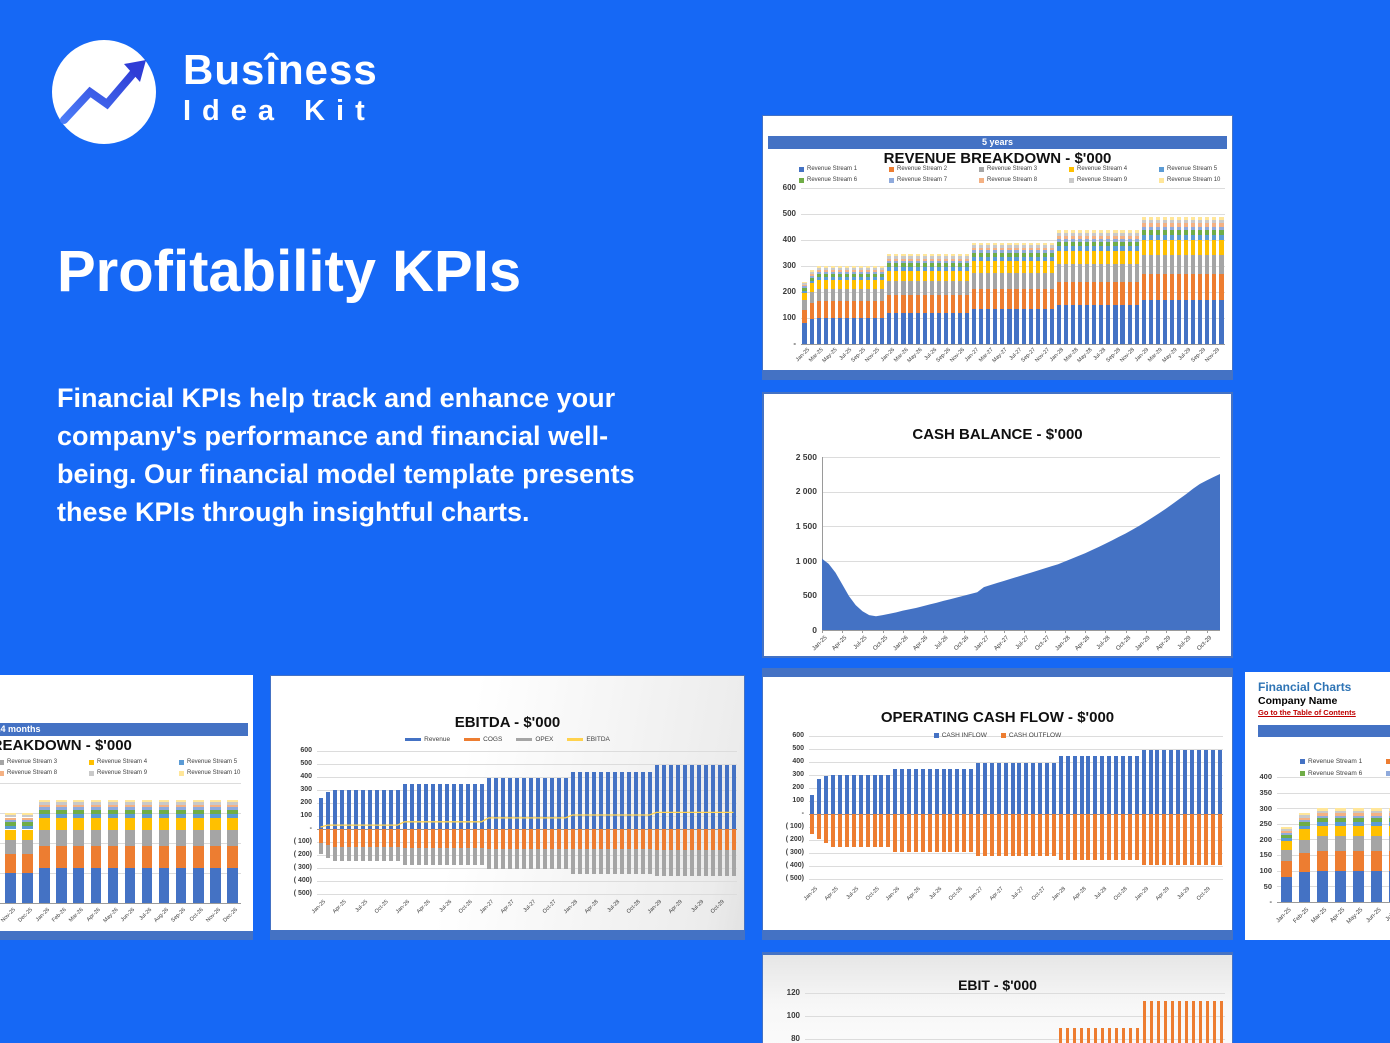  What do you see at coordinates (794, 878) in the screenshot?
I see `y-axis-tick: ( 500)` at bounding box center [794, 878].